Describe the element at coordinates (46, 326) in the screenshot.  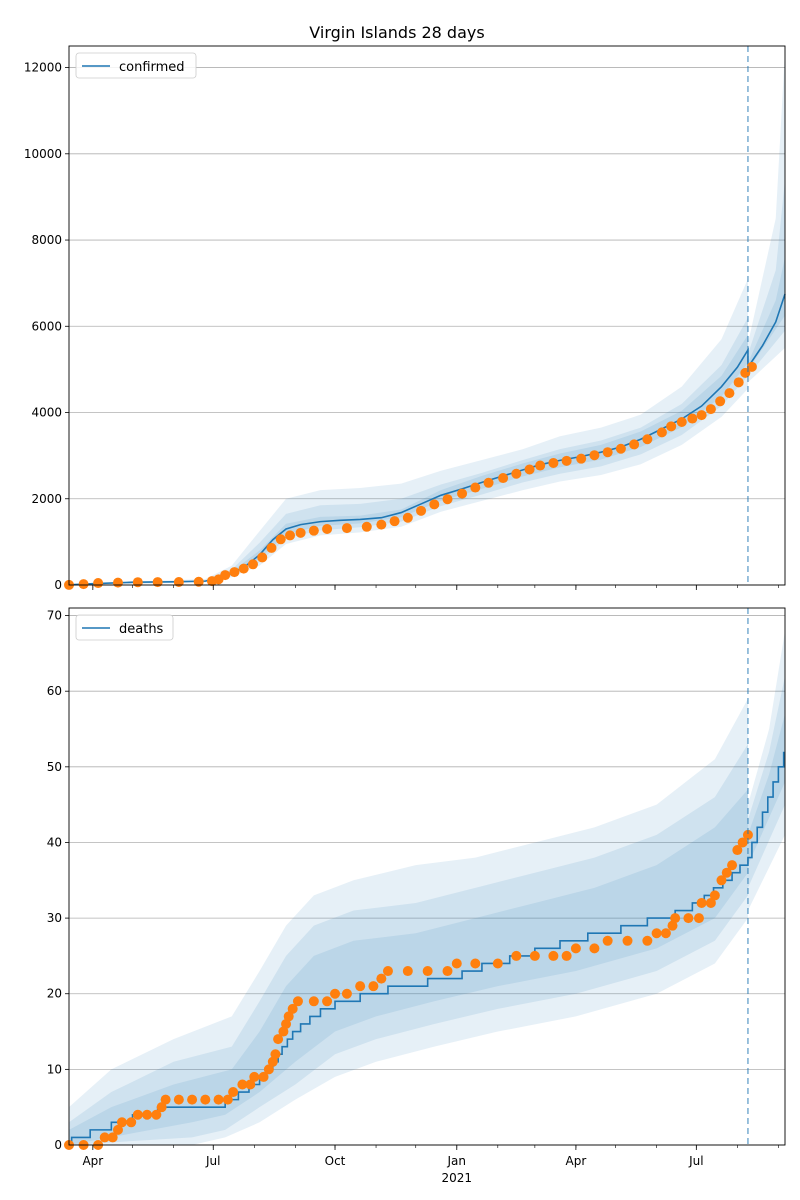
I see `y-tick-label: 6000` at that location.